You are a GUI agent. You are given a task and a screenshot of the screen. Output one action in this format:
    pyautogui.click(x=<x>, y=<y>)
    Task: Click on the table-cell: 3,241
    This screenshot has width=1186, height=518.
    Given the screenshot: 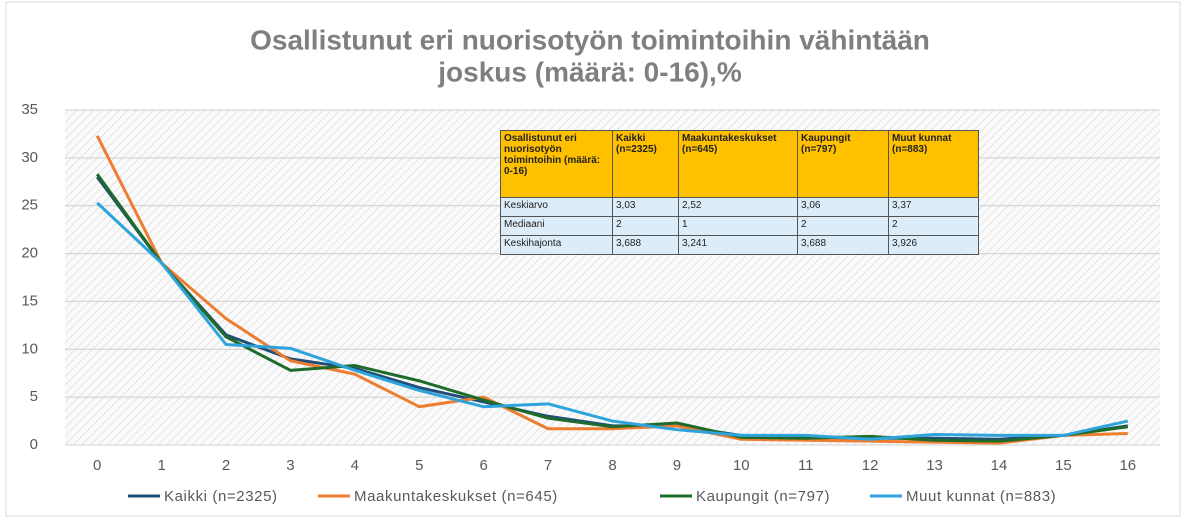 What is the action you would take?
    pyautogui.click(x=738, y=245)
    